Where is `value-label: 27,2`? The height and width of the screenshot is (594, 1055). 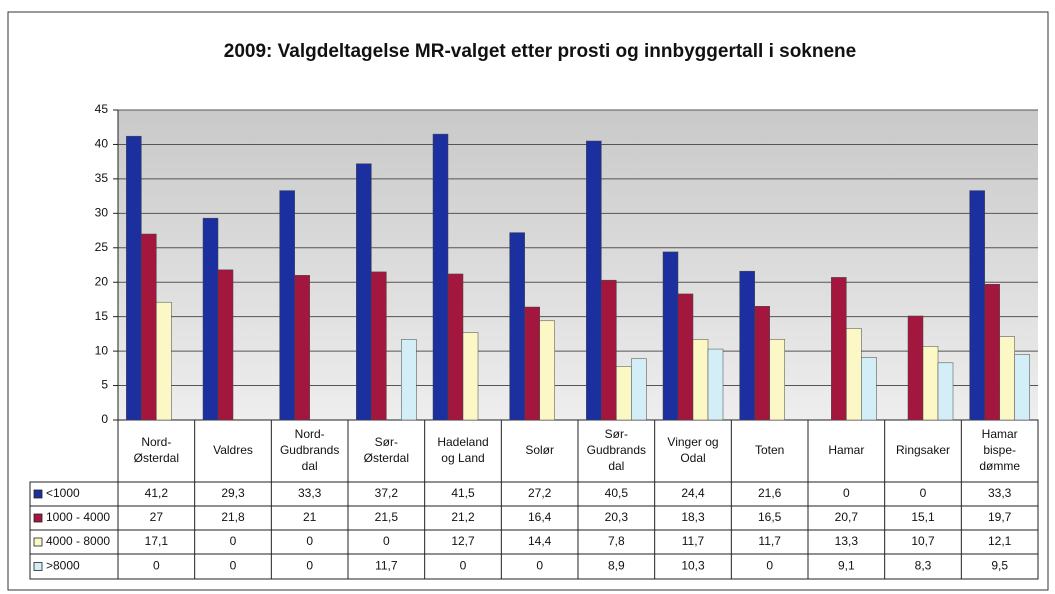
value-label: 27,2 is located at coordinates (540, 493).